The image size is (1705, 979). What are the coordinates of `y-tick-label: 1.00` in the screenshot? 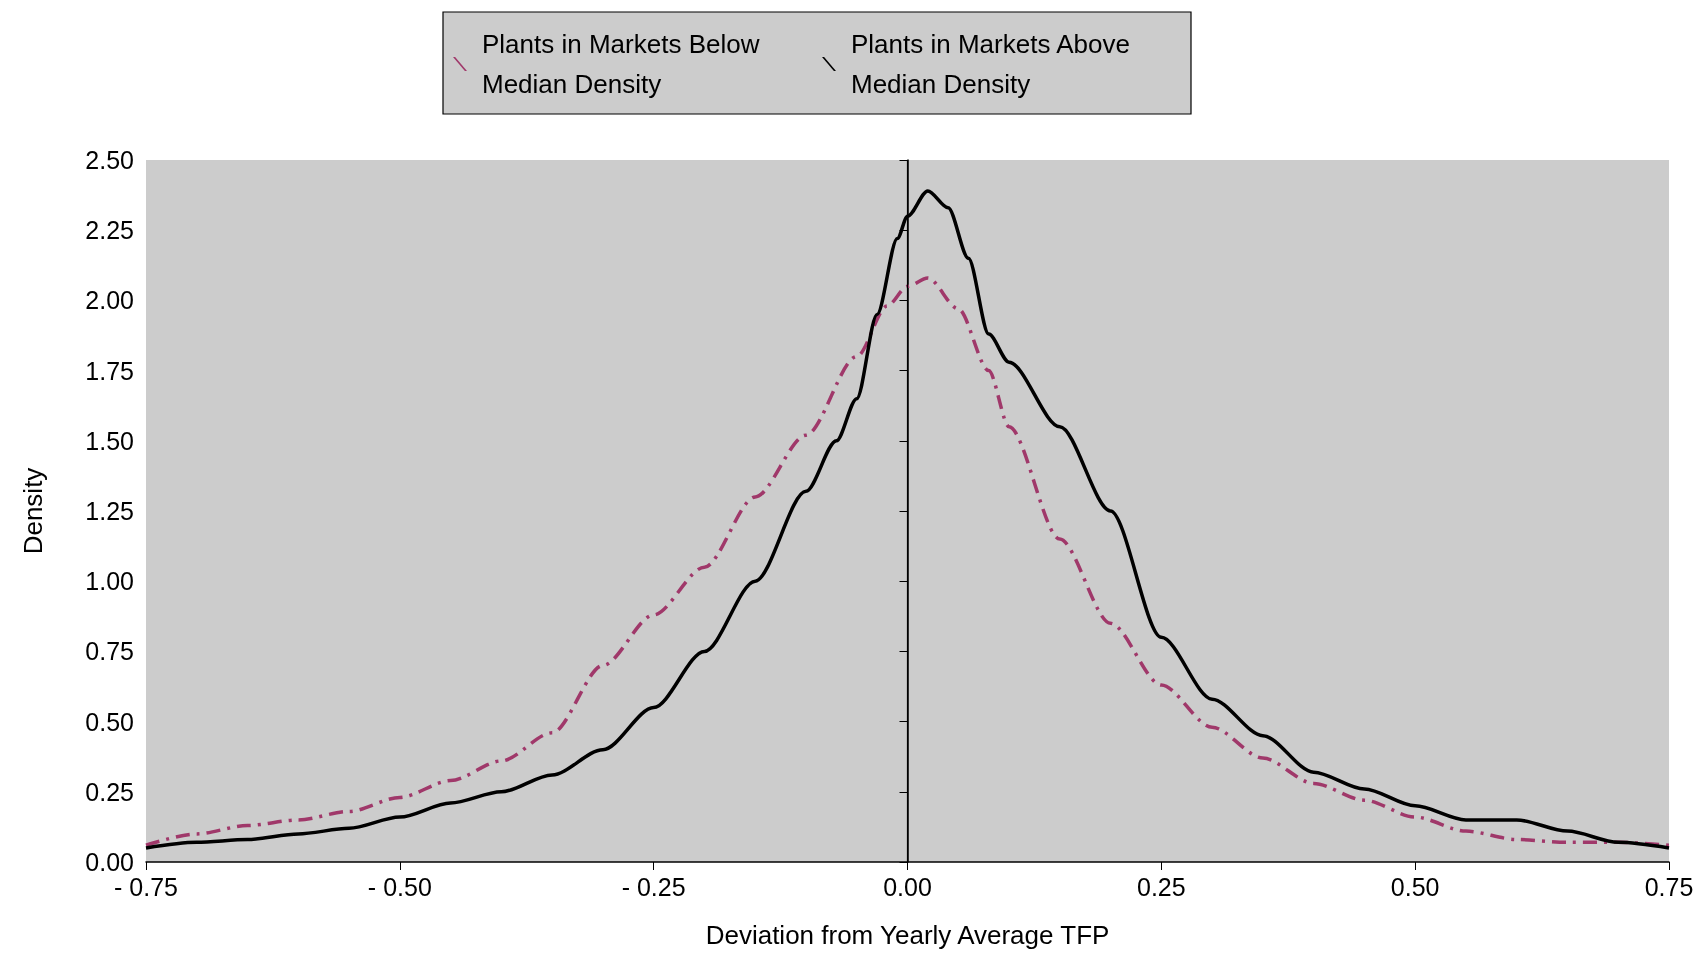 It's located at (109, 581).